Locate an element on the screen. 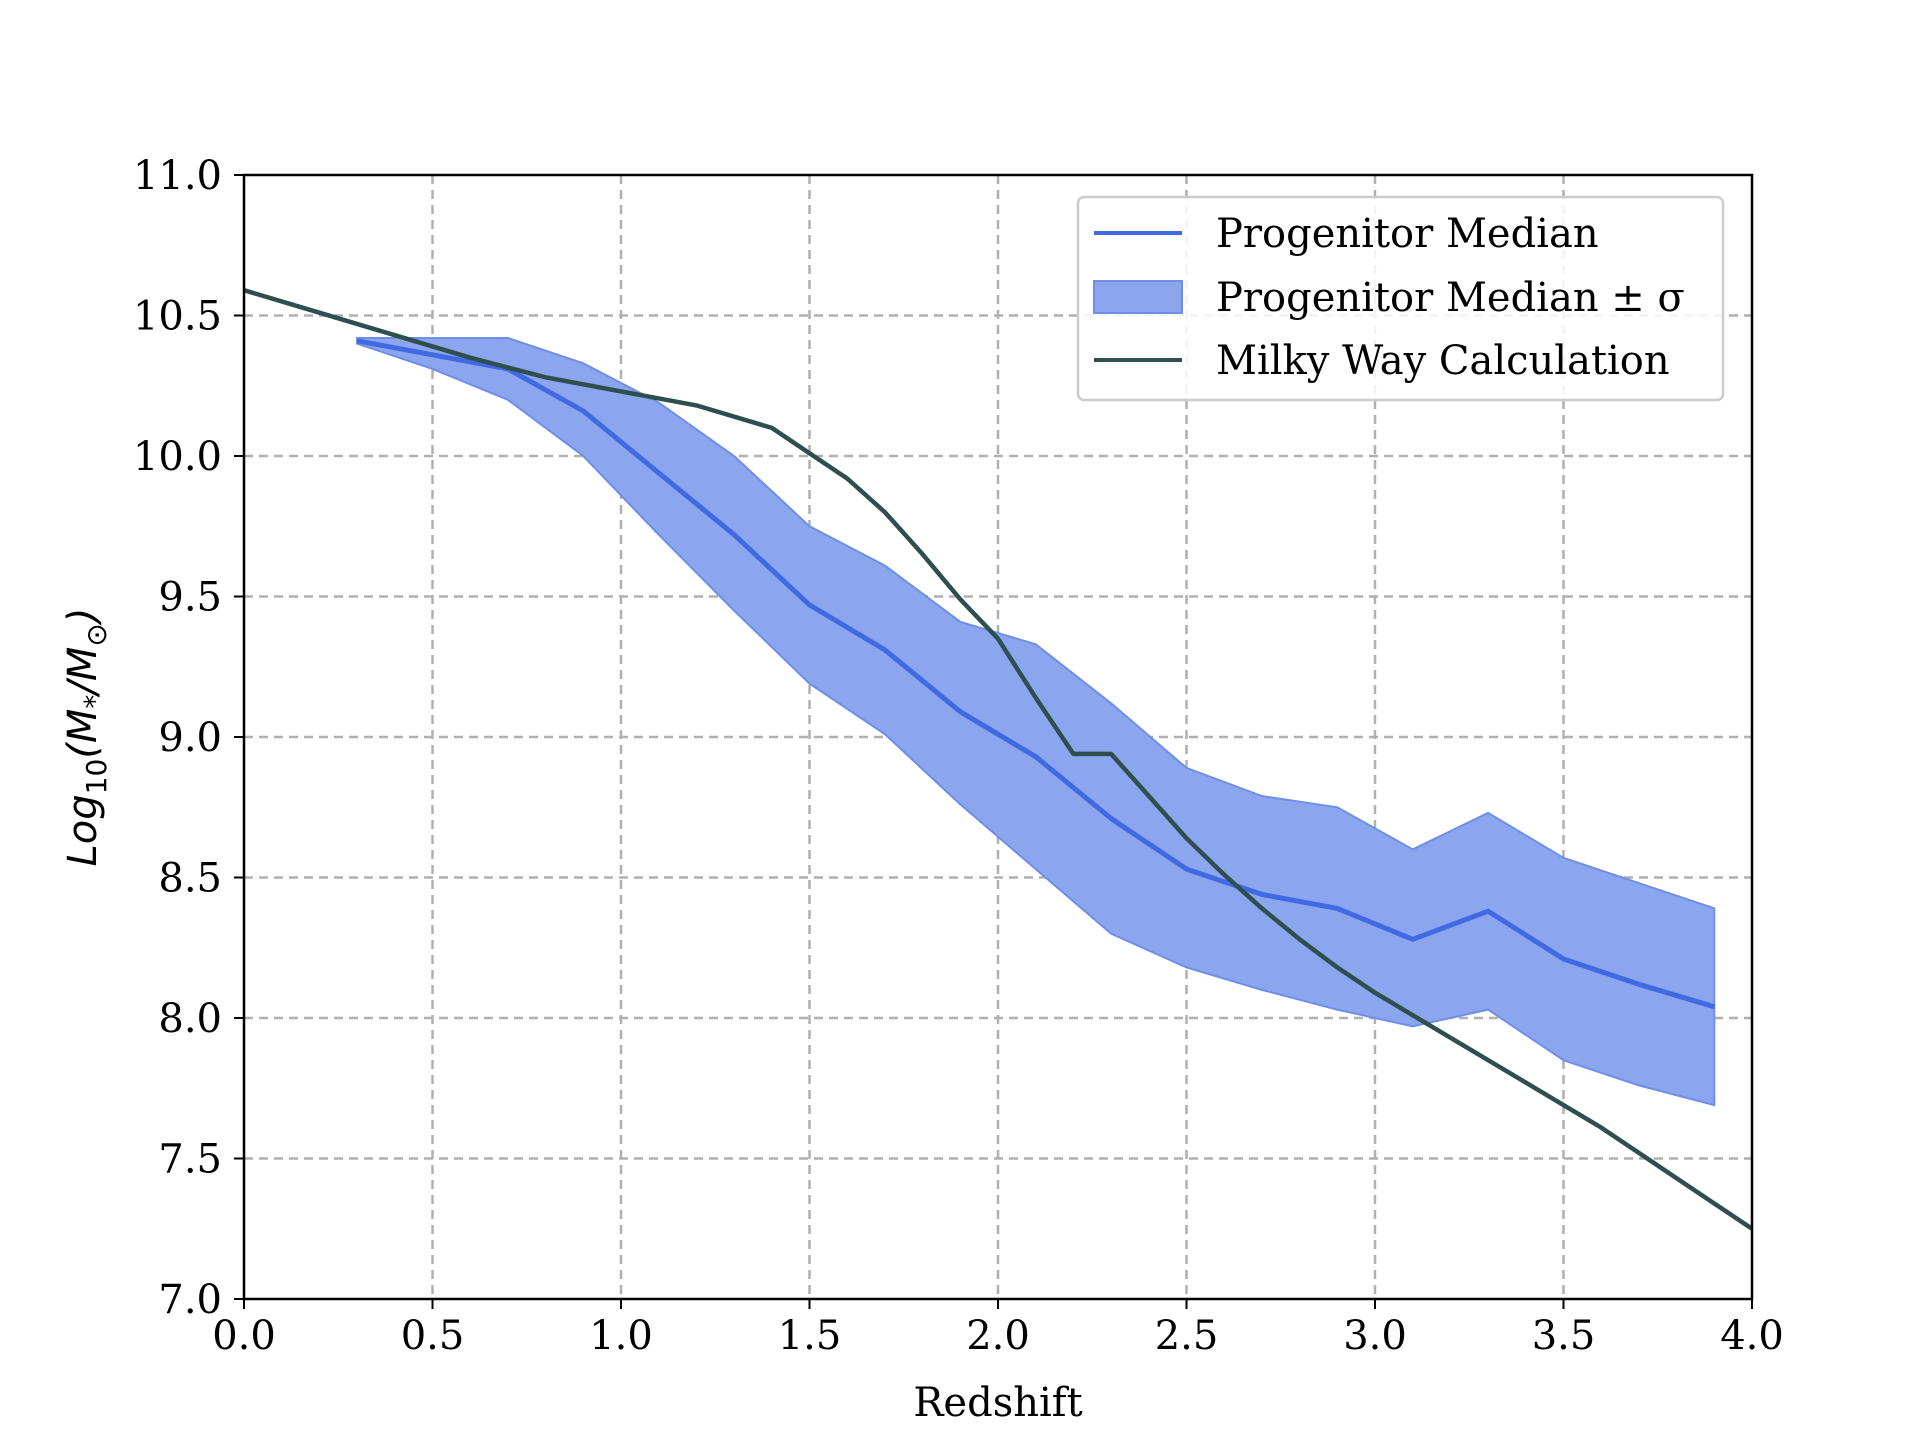  x-tick-label: 3.0 is located at coordinates (1375, 1336).